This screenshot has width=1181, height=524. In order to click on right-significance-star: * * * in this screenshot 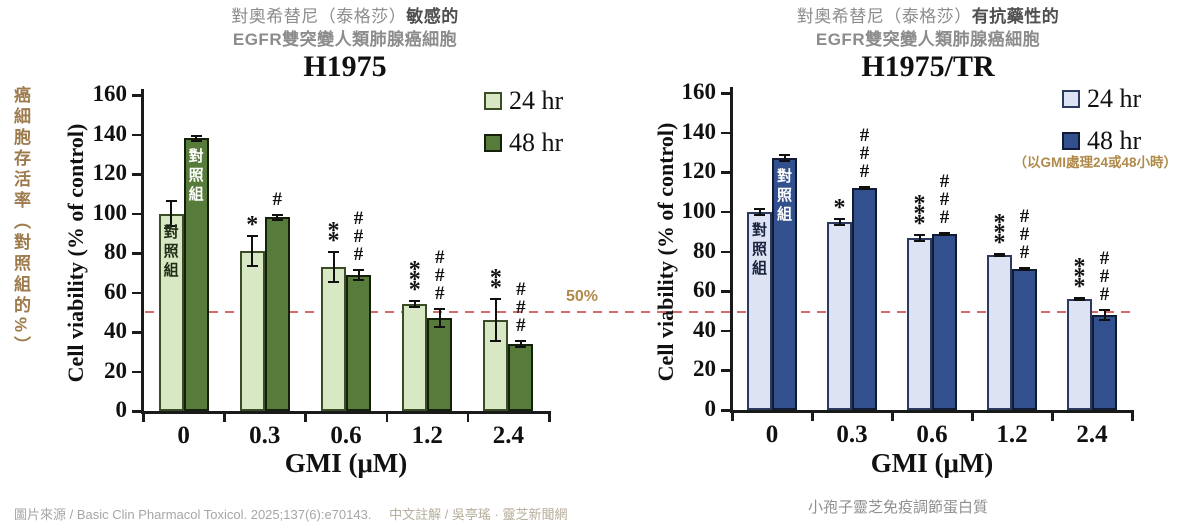, I will do `click(920, 214)`.